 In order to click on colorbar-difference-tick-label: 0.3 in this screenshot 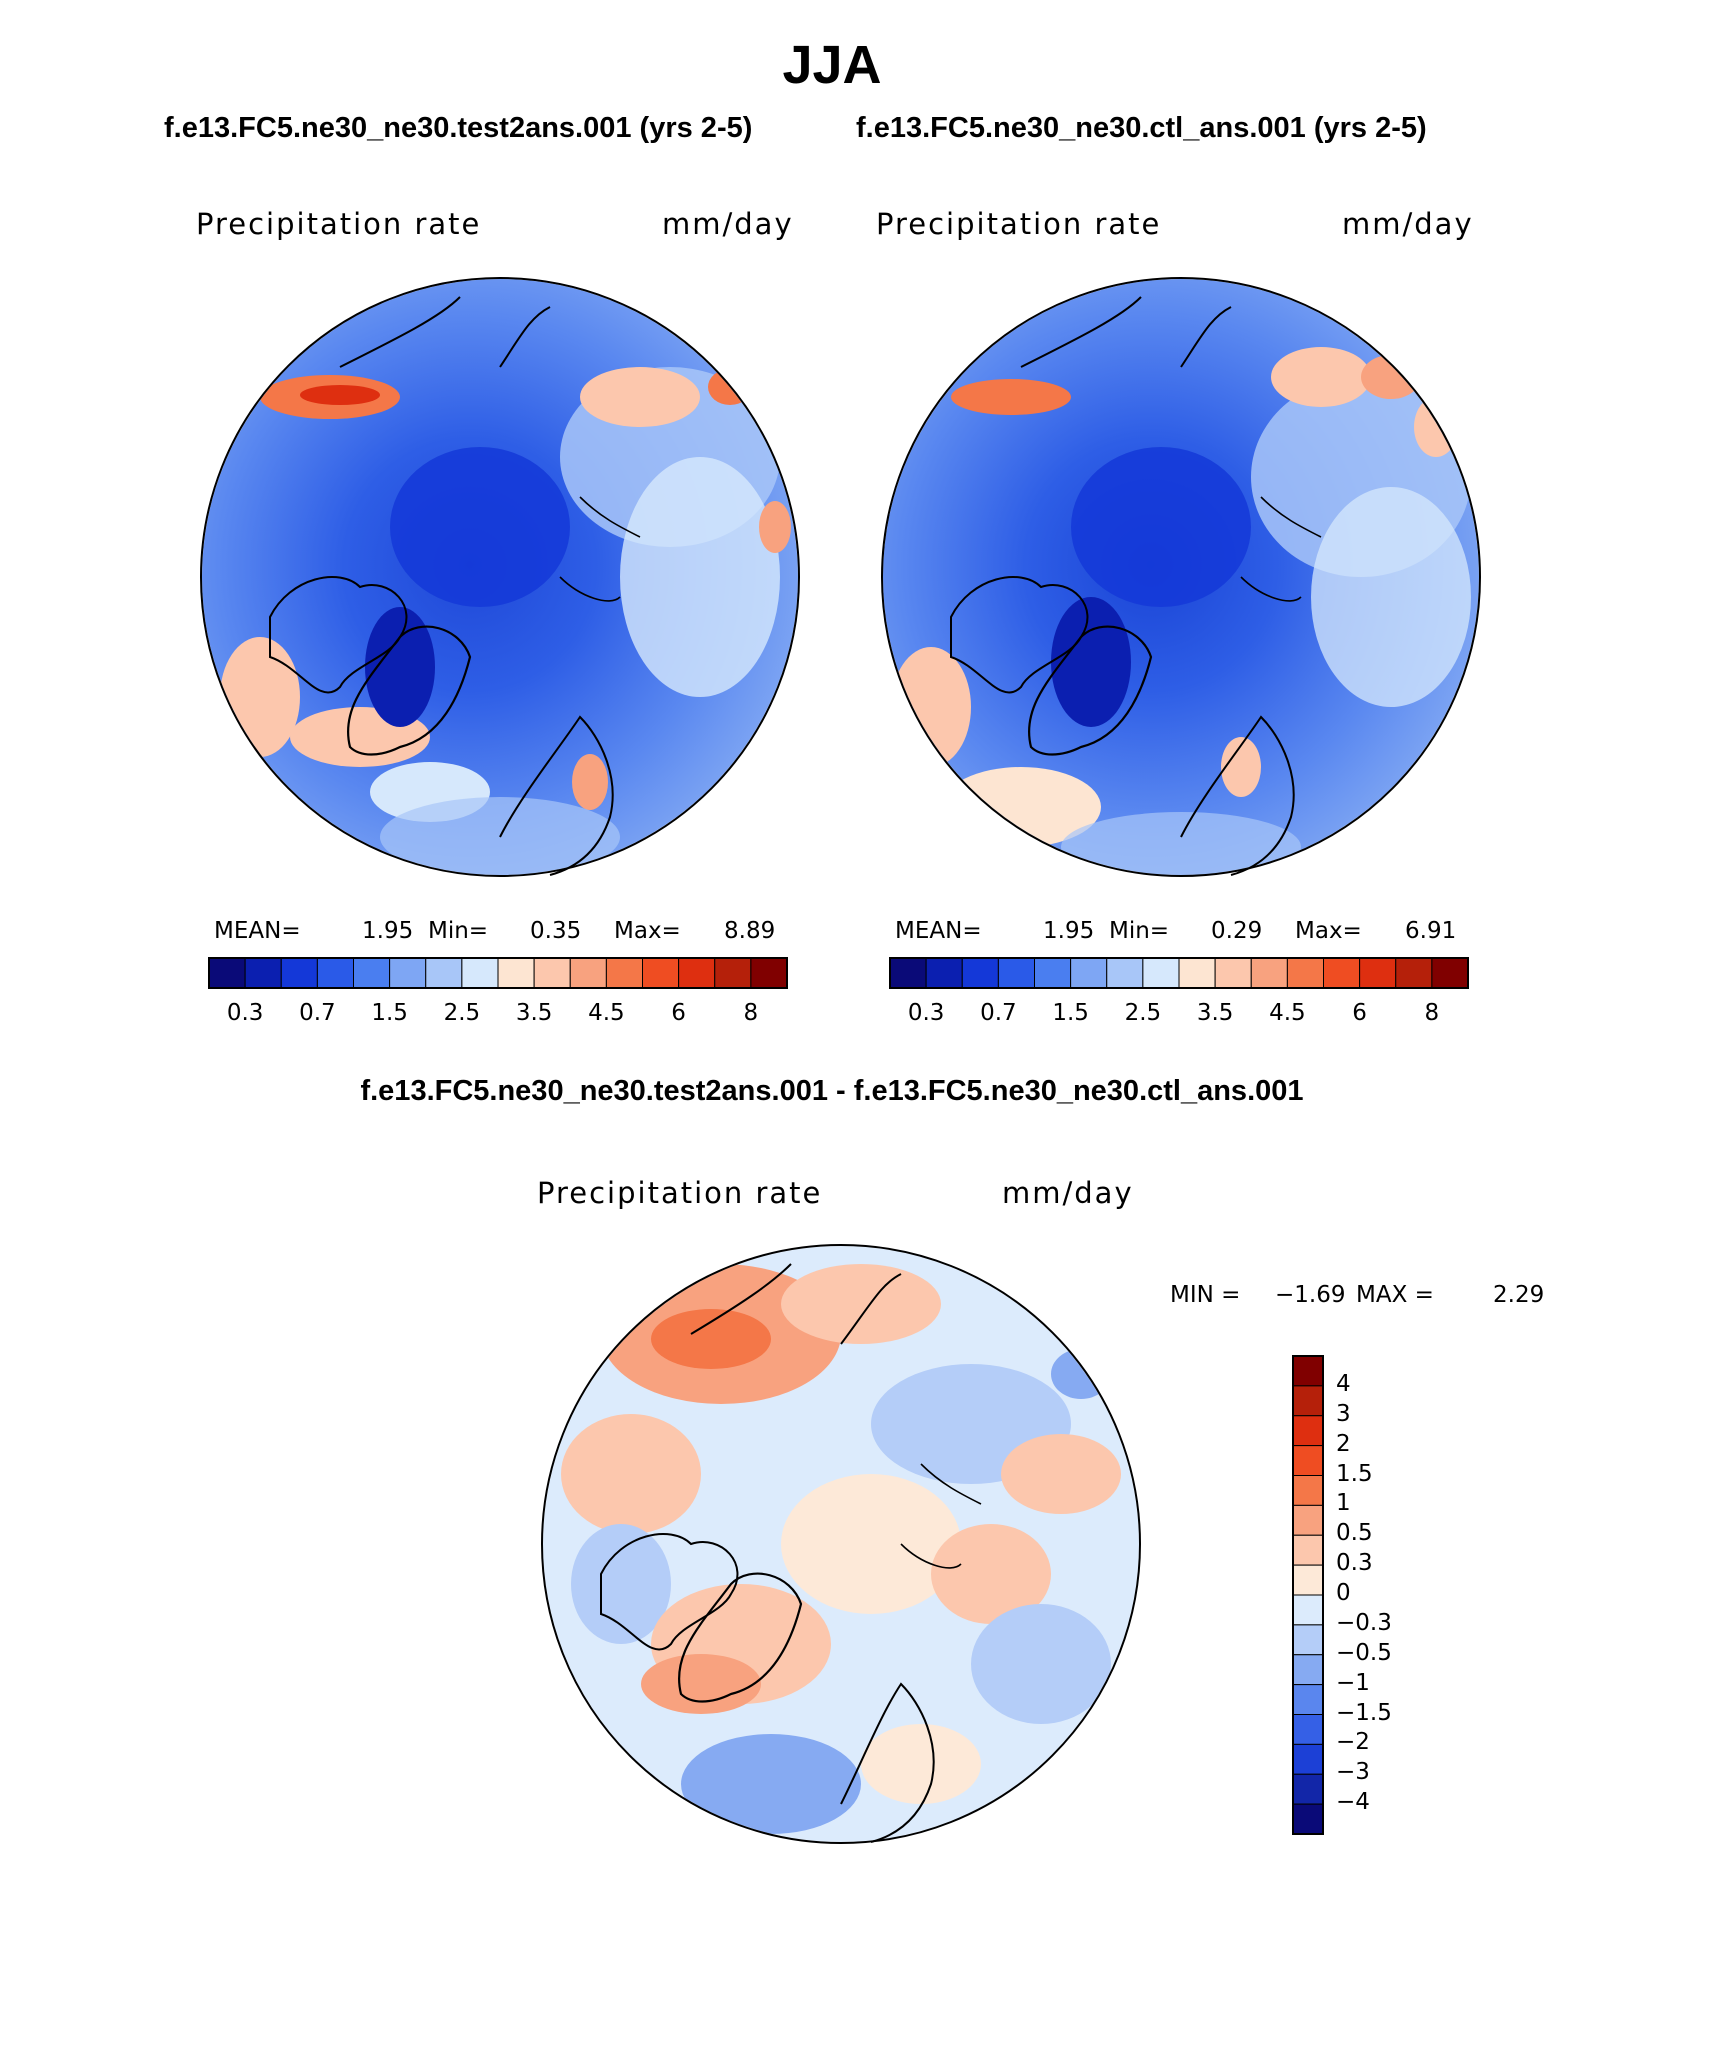, I will do `click(1354, 1563)`.